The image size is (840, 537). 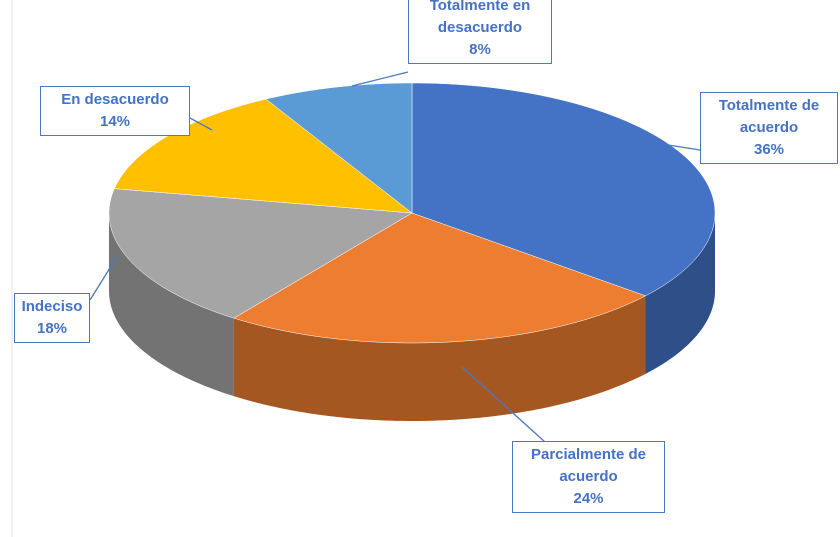 I want to click on data-label: Totalmente en desacuerdo 8%, so click(x=480, y=32).